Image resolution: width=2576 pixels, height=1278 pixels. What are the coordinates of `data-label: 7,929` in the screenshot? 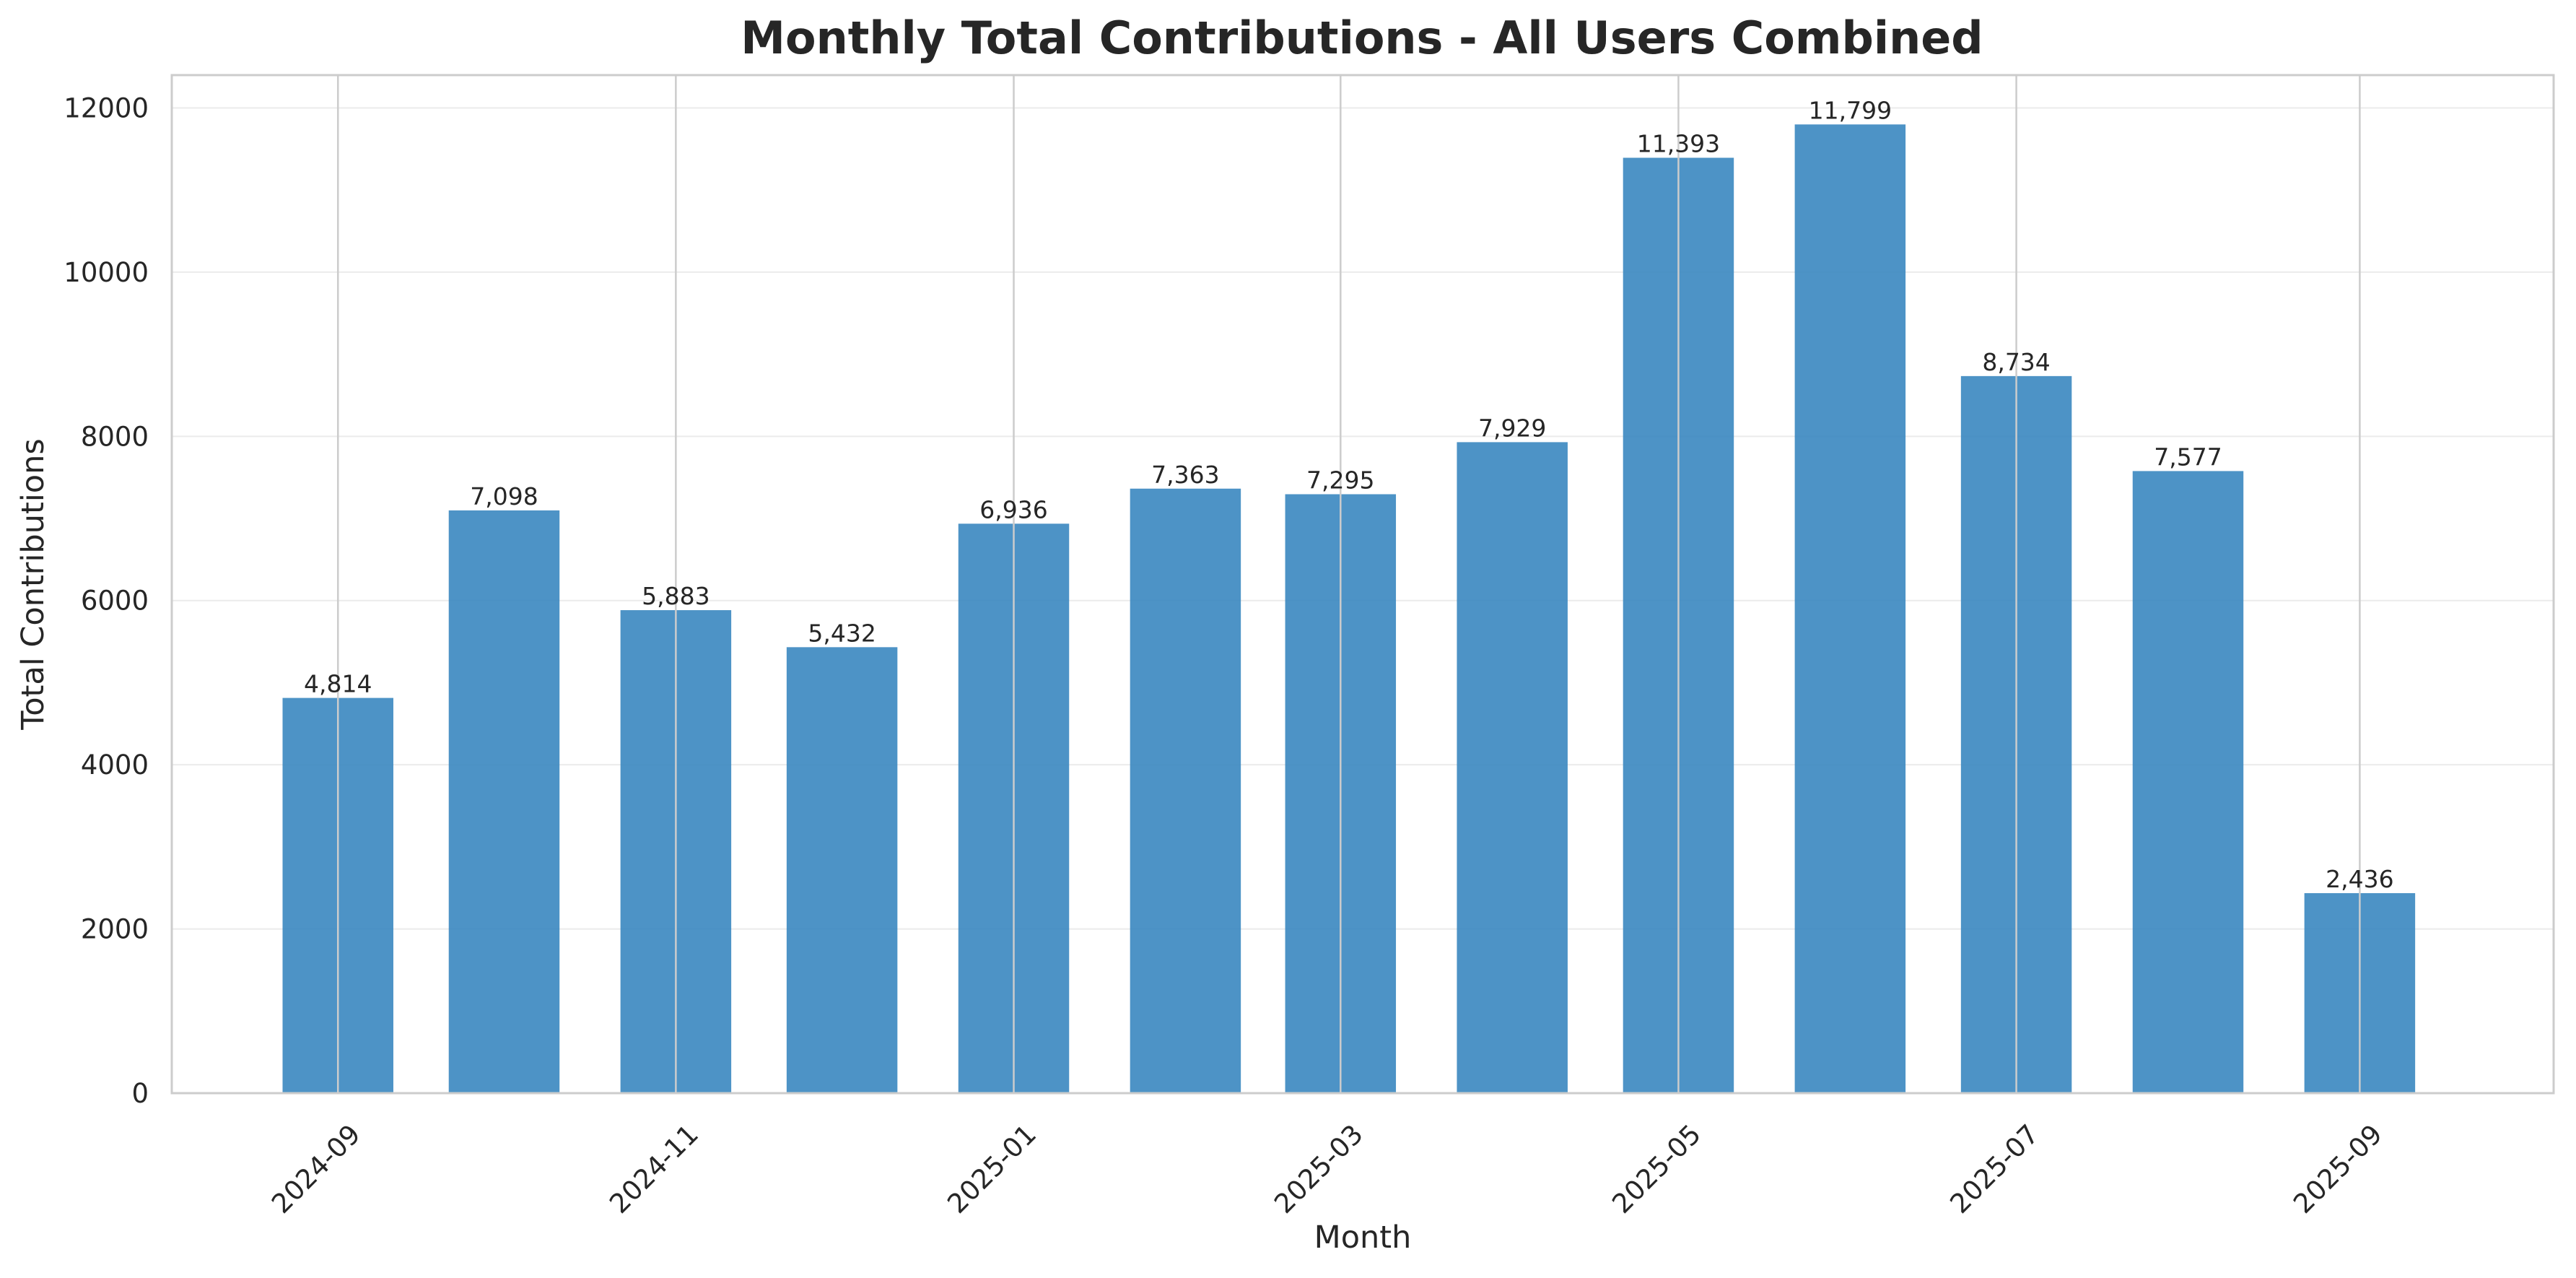 It's located at (1512, 428).